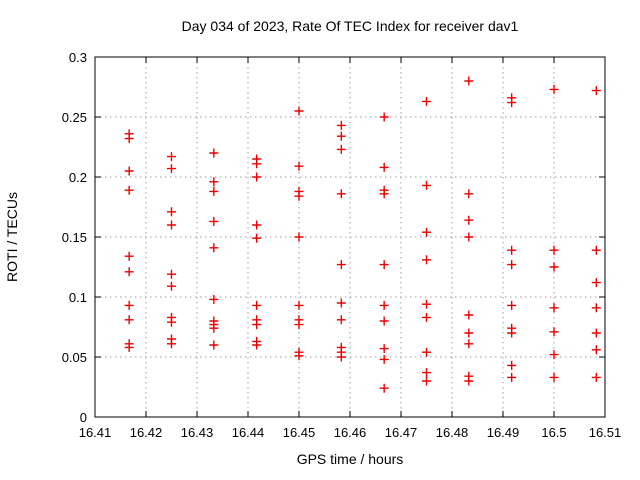 Image resolution: width=640 pixels, height=480 pixels. Describe the element at coordinates (401, 432) in the screenshot. I see `x-tick-label: 16.47` at that location.